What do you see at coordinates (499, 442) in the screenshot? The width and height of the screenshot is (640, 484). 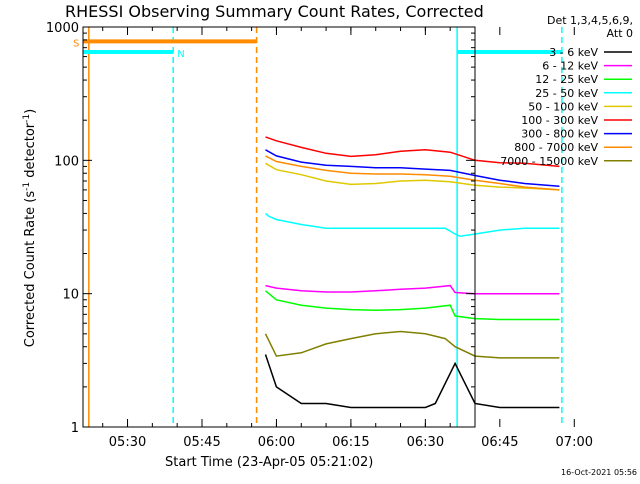 I see `x-tick-label-6: 06:45` at bounding box center [499, 442].